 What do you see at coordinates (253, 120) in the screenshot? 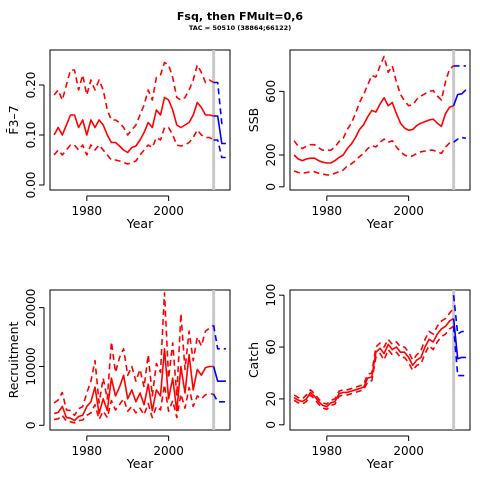
I see `y-axis-title: SSB` at bounding box center [253, 120].